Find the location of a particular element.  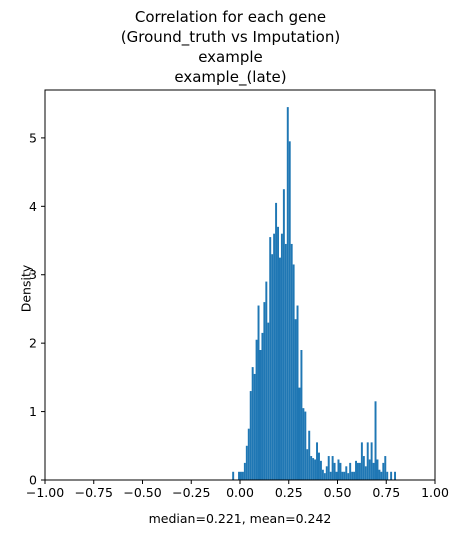

x-tick-label: −0.50 is located at coordinates (142, 492).